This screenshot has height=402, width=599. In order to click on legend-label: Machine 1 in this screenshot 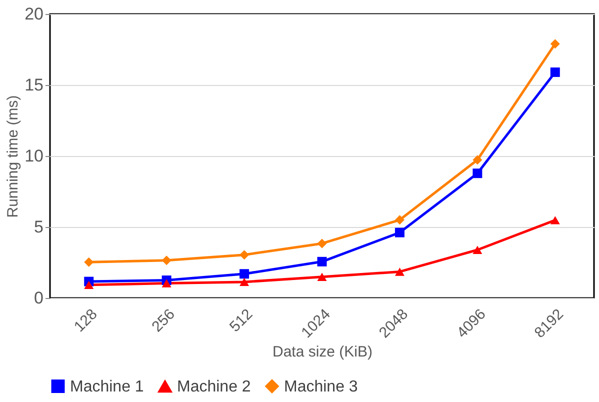, I will do `click(107, 387)`.